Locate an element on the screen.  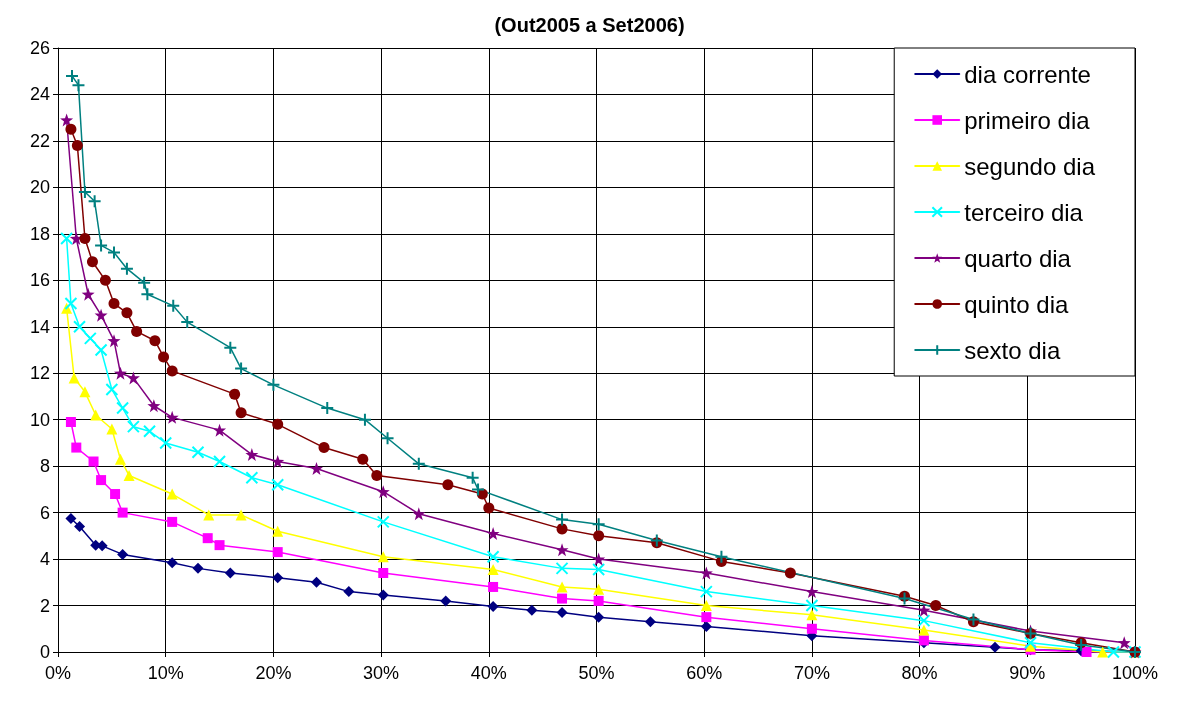
y-tick-label: 10 is located at coordinates (39, 419).